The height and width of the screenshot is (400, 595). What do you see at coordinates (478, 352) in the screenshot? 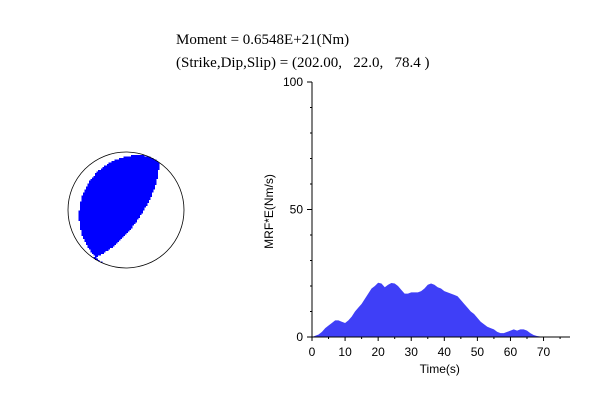
I see `x-tick-label: 50` at bounding box center [478, 352].